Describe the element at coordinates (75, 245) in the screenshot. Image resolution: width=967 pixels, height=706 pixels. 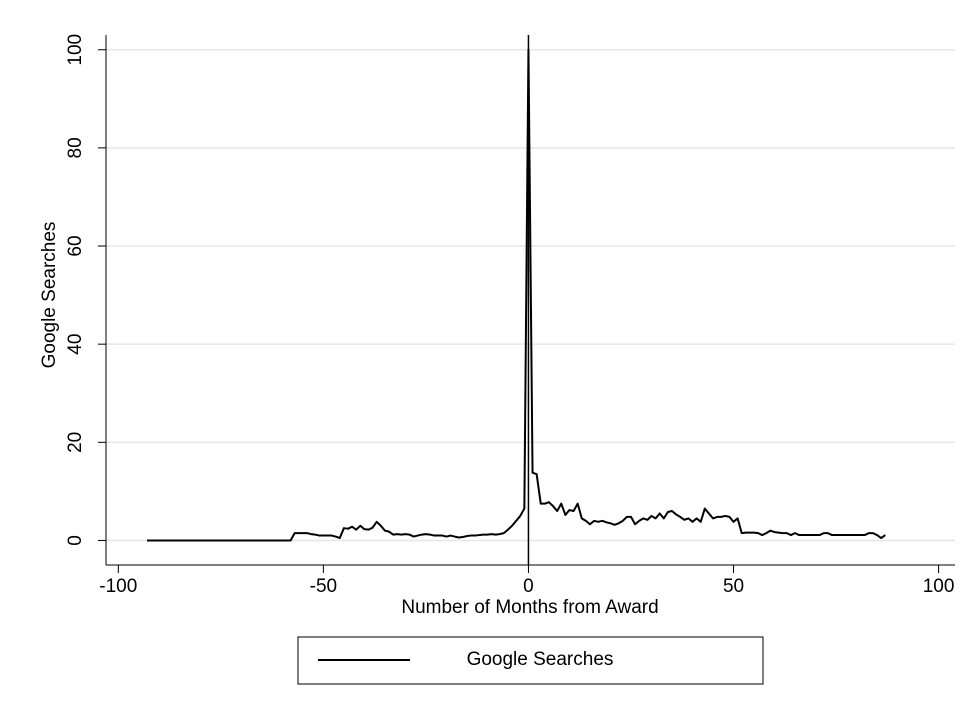
I see `y-tick-label: 60` at that location.